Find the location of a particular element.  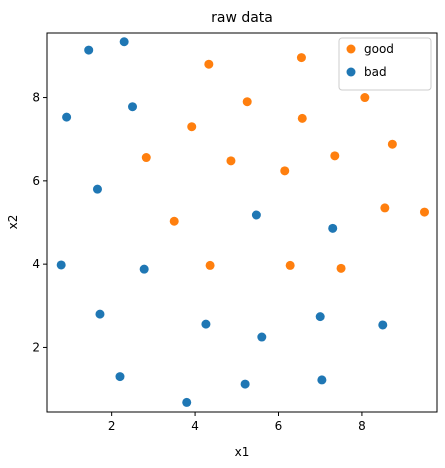

legend: good bad is located at coordinates (385, 64).